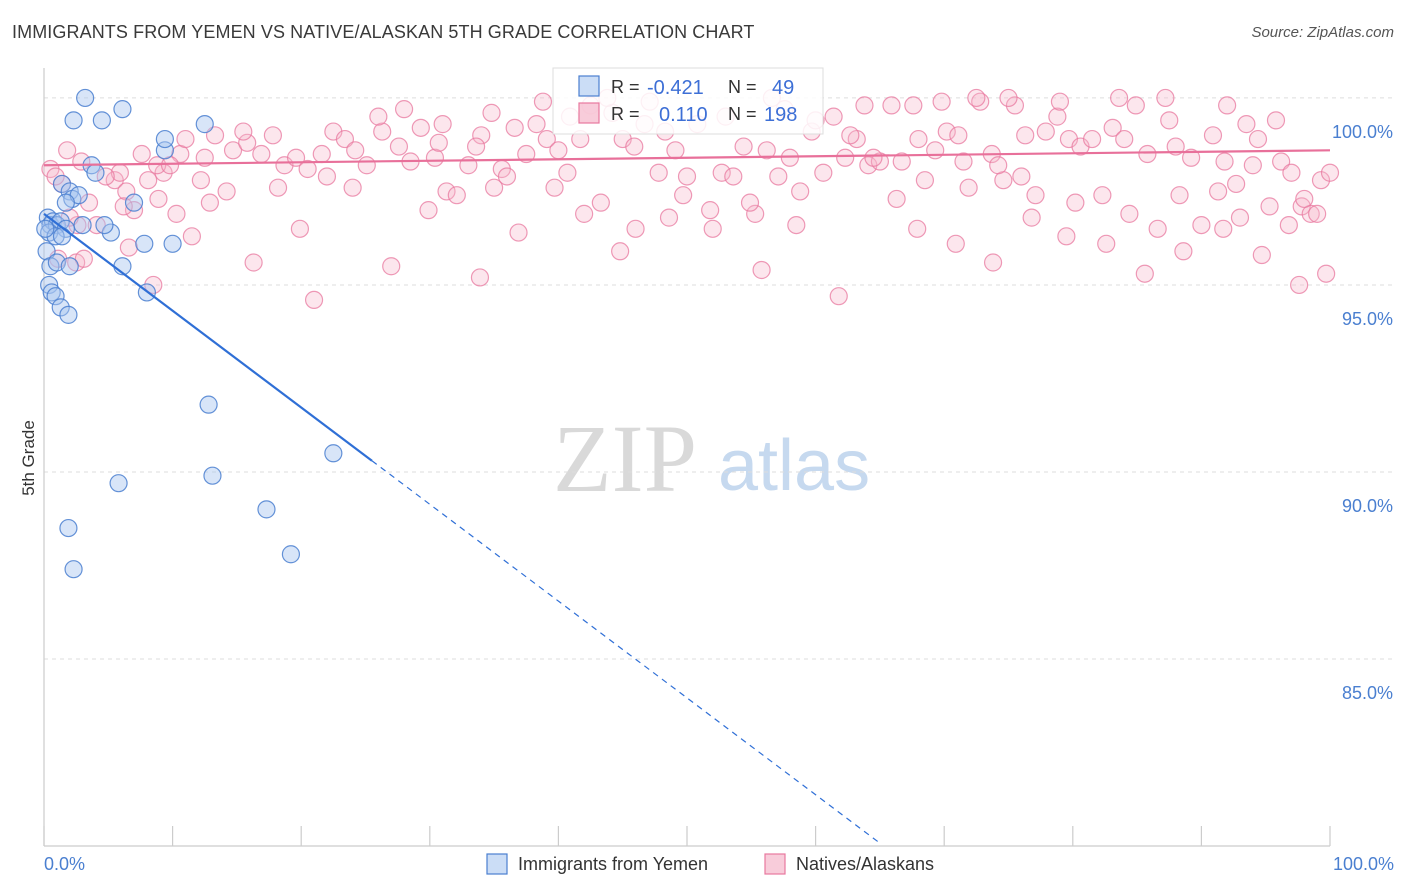 This screenshot has width=1406, height=892. I want to click on series-legend: Immigrants from Yemen Natives/Alaskans, so click(710, 864).